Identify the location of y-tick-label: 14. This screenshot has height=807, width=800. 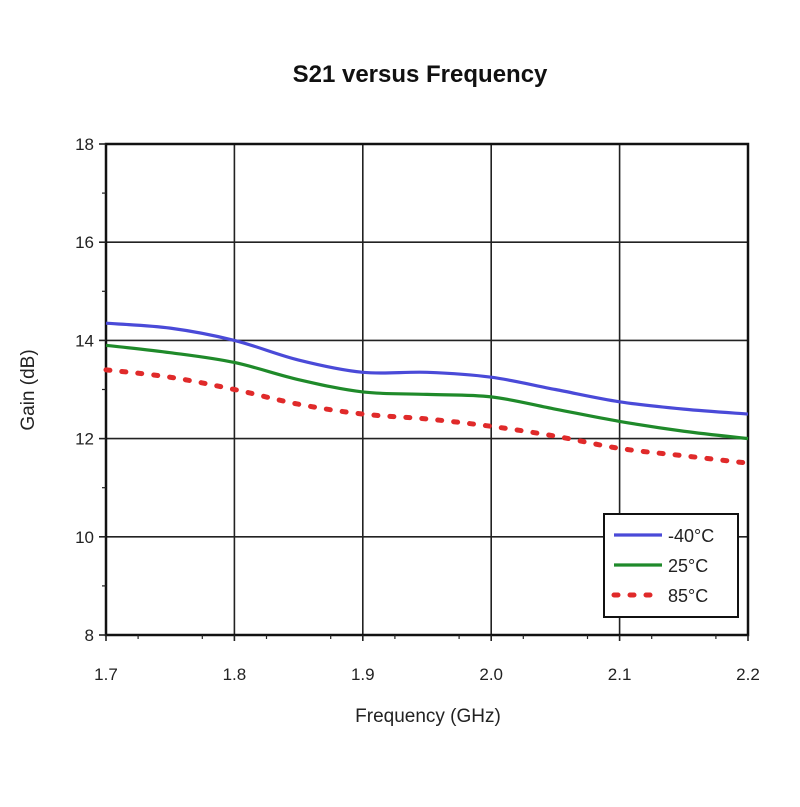
(84, 340).